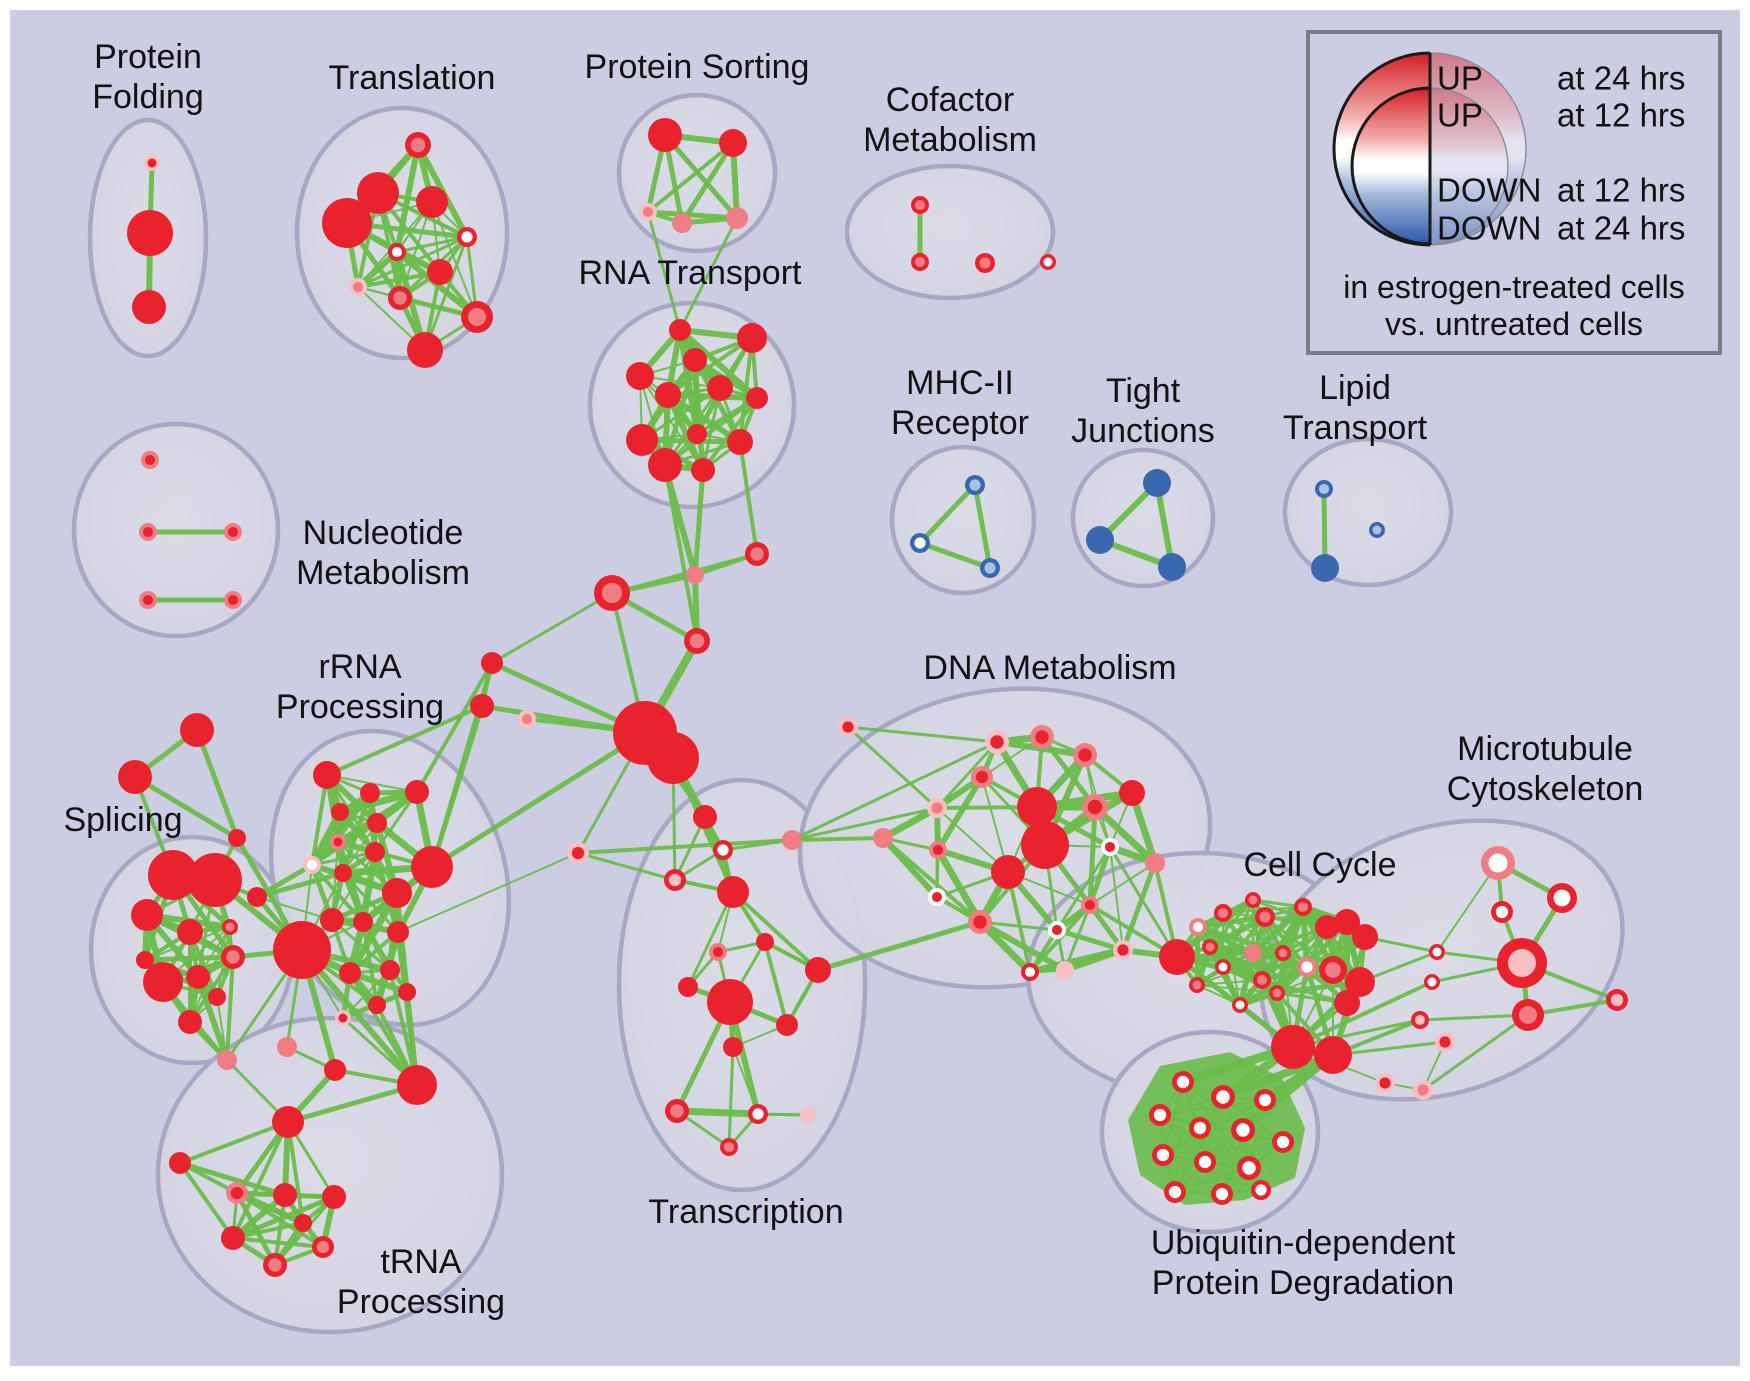  What do you see at coordinates (1460, 115) in the screenshot?
I see `legend-direction-label: UP` at bounding box center [1460, 115].